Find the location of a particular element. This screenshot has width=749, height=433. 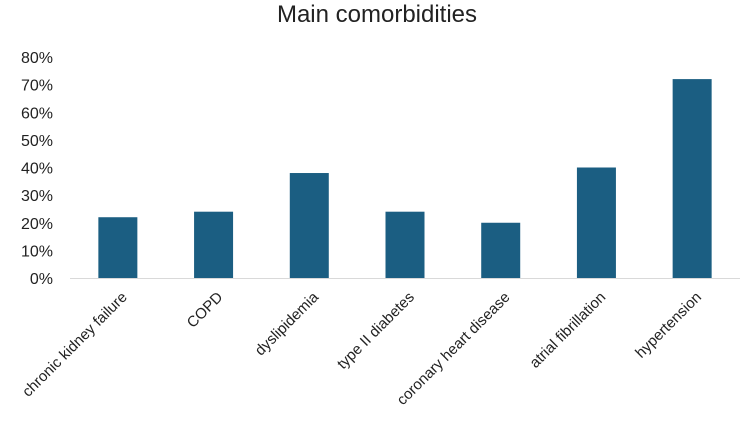

bar-coronary-heart-disease is located at coordinates (501, 250).